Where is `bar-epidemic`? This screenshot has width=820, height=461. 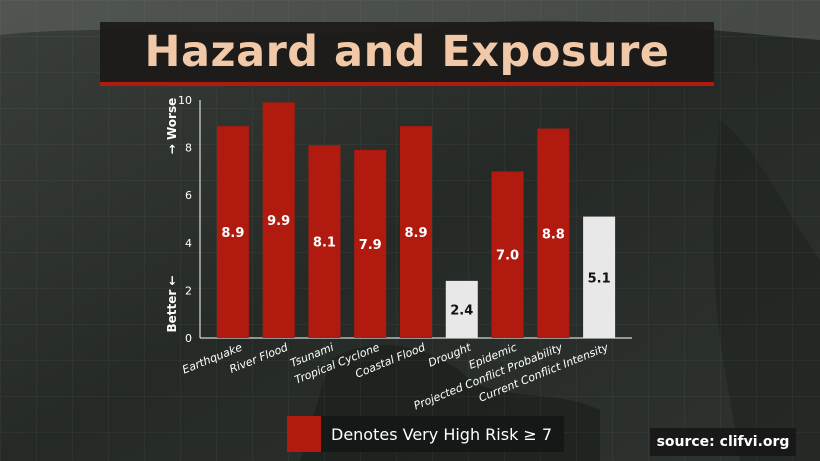
bar-epidemic is located at coordinates (507, 254).